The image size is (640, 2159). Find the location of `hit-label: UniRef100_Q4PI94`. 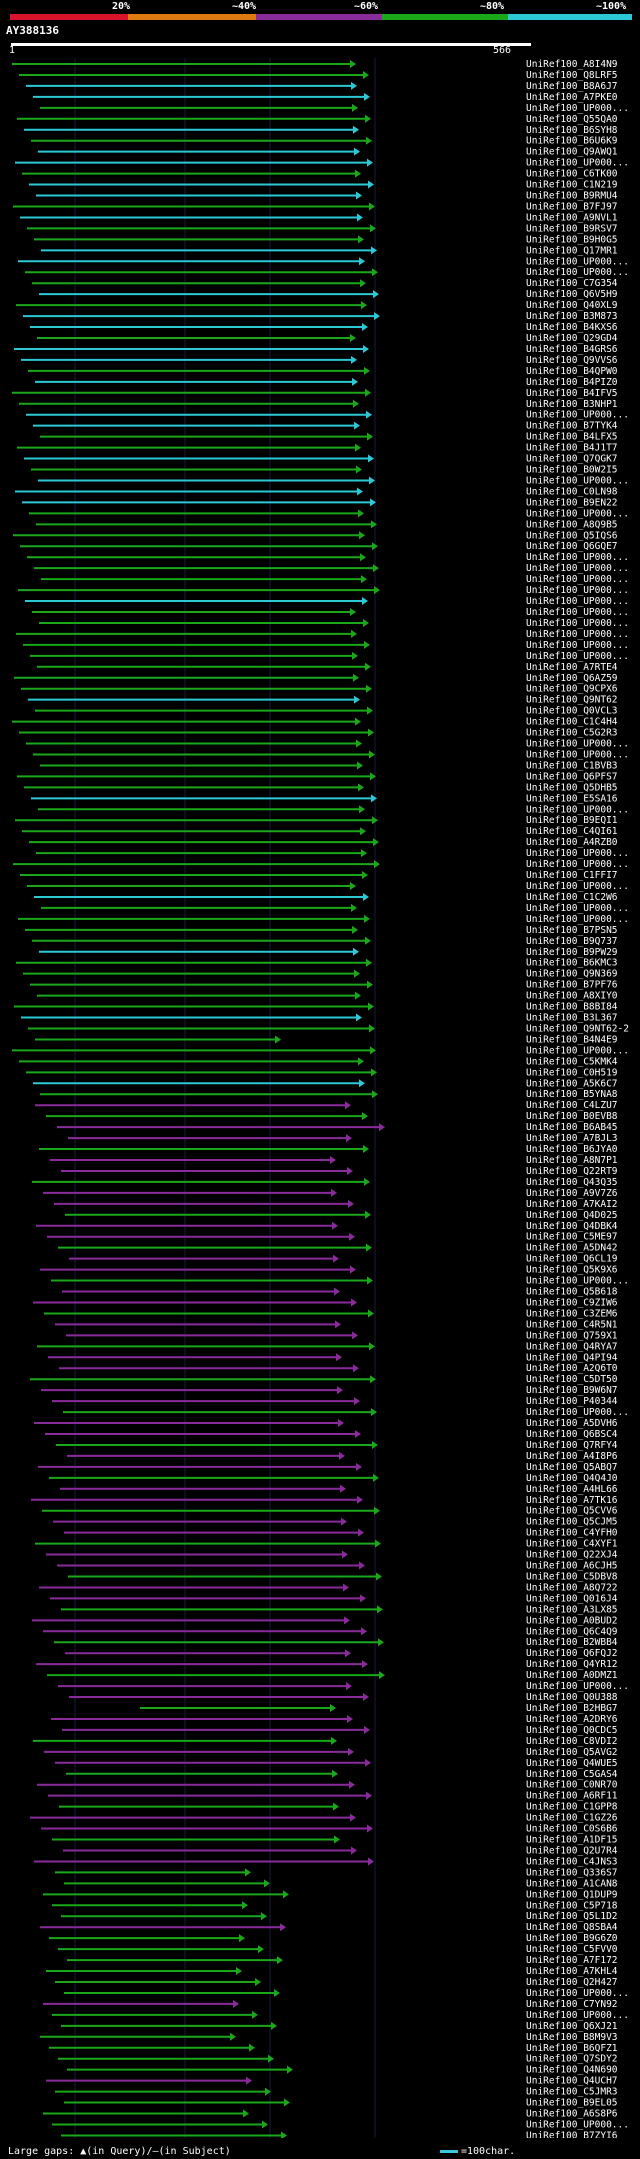

hit-label: UniRef100_Q4PI94 is located at coordinates (572, 1357).